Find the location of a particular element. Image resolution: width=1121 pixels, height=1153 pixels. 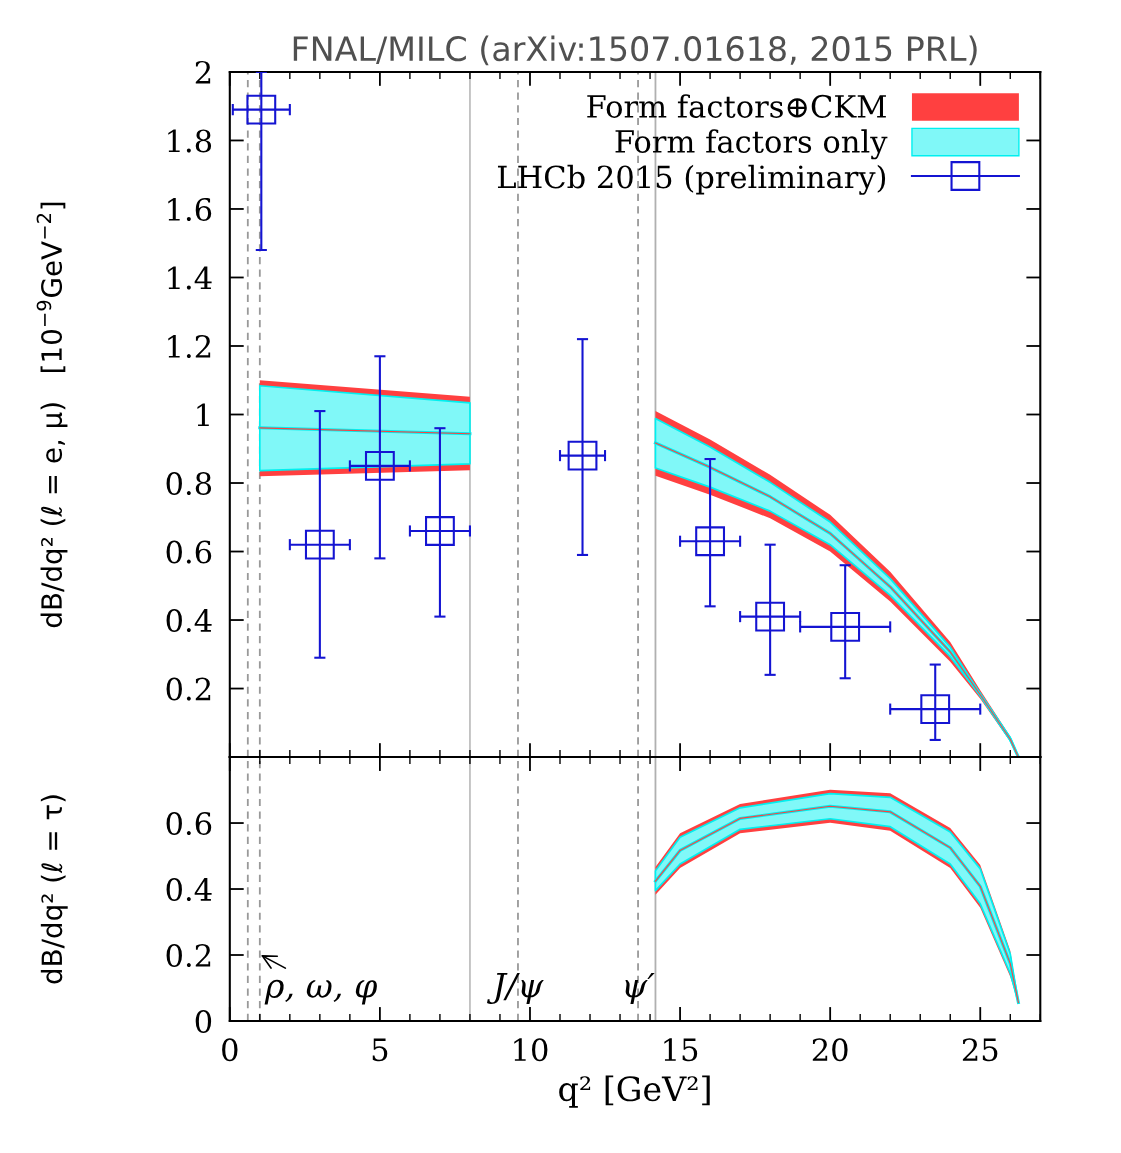

y-tick-label: 1.8 is located at coordinates (190, 141).